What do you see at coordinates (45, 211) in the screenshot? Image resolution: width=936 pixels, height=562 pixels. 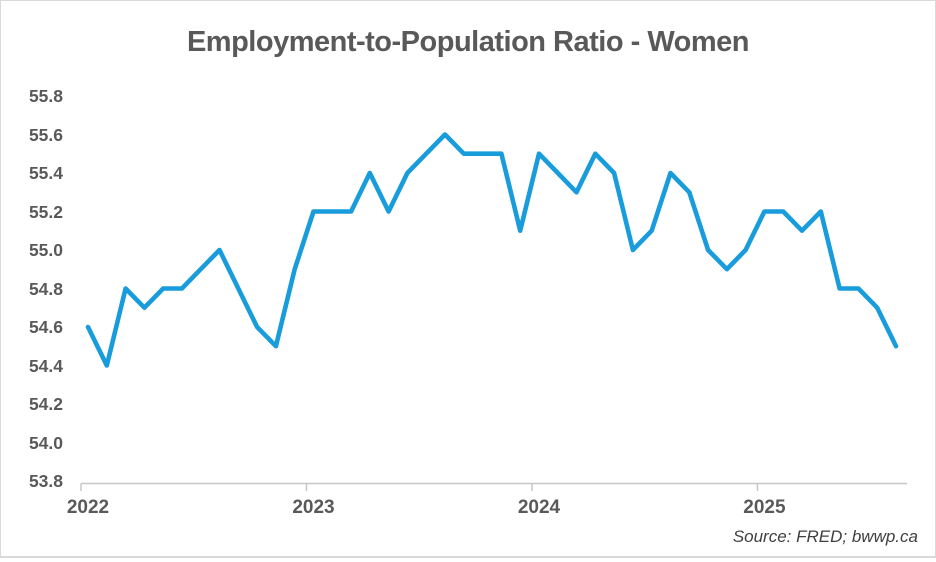 I see `y-tick-label-55.2: 55.2` at bounding box center [45, 211].